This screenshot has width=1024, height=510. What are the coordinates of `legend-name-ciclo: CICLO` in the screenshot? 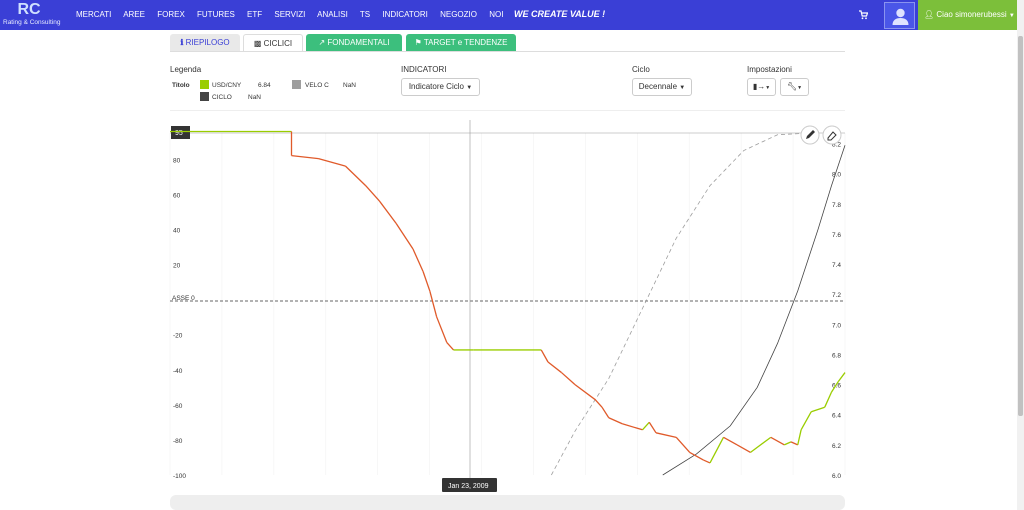 It's located at (222, 97).